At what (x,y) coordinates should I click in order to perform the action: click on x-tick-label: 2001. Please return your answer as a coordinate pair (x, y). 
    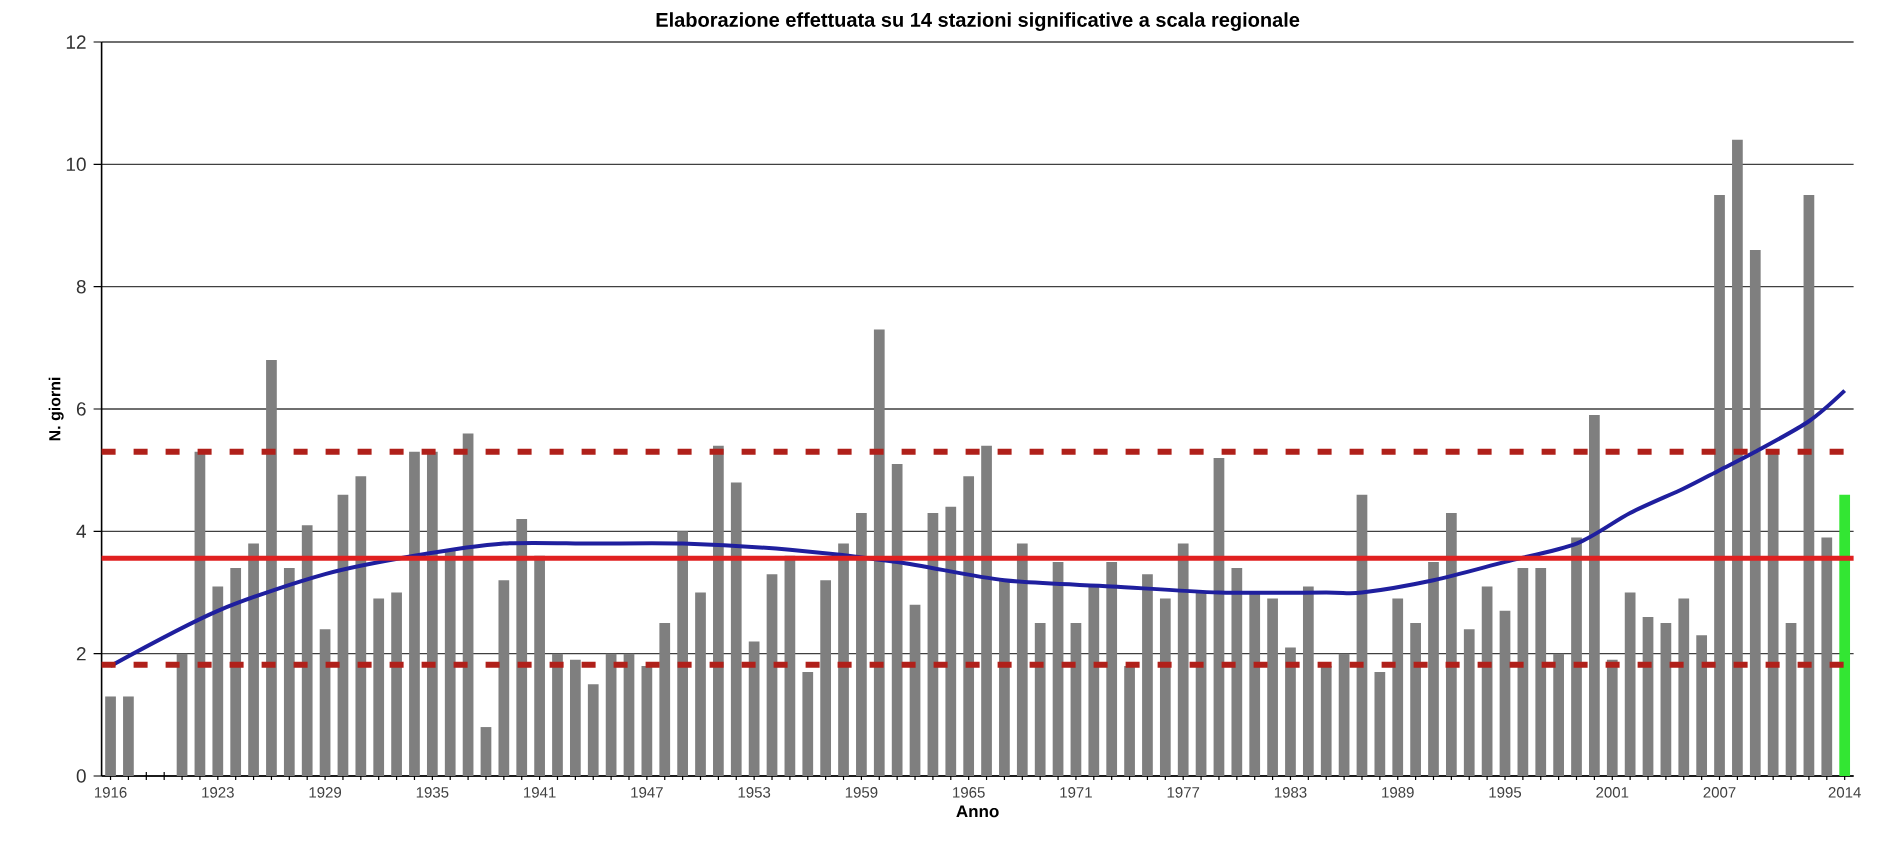
    Looking at the image, I should click on (1612, 792).